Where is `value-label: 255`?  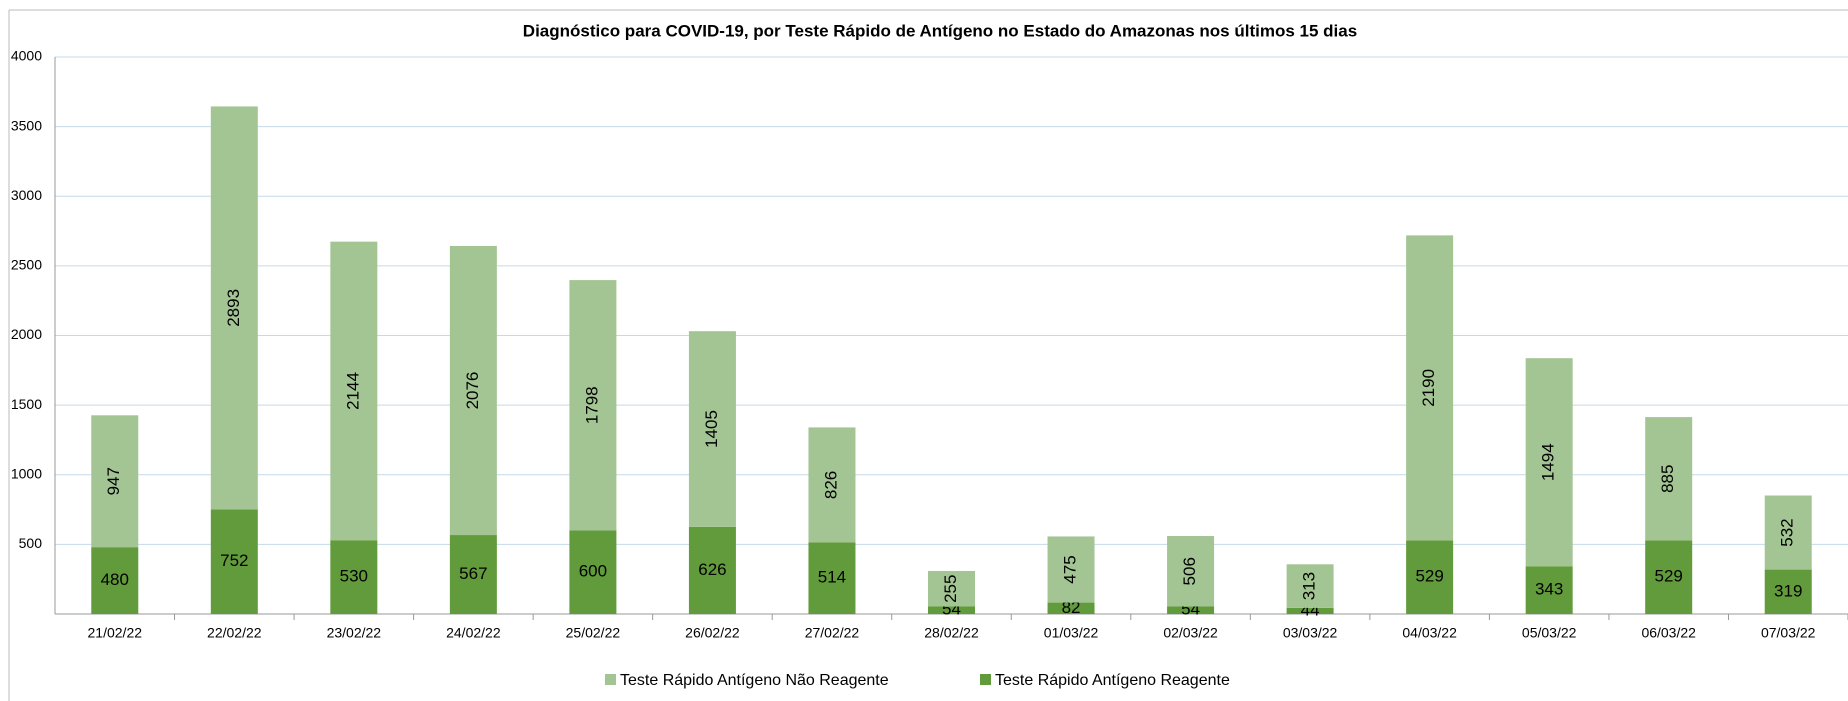 value-label: 255 is located at coordinates (950, 589).